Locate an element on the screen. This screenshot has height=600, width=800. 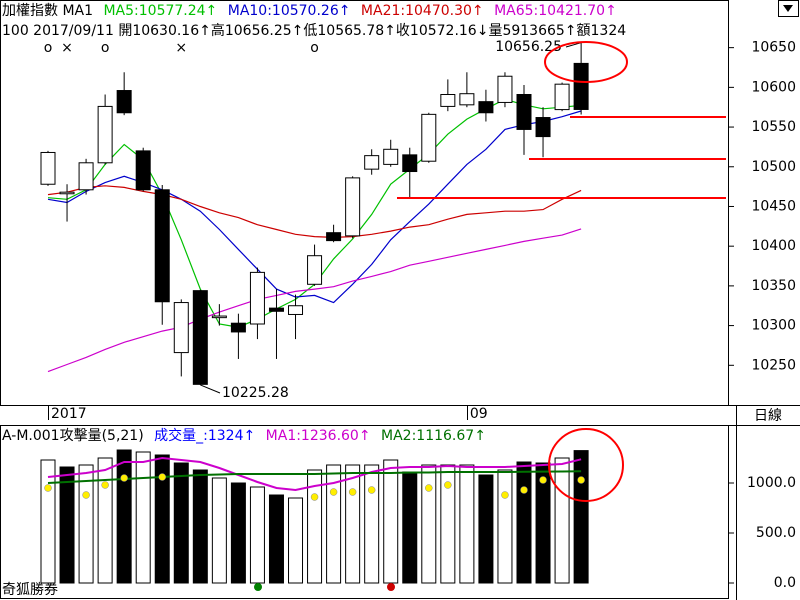
y-tick-label: 10450 is located at coordinates (773, 206).